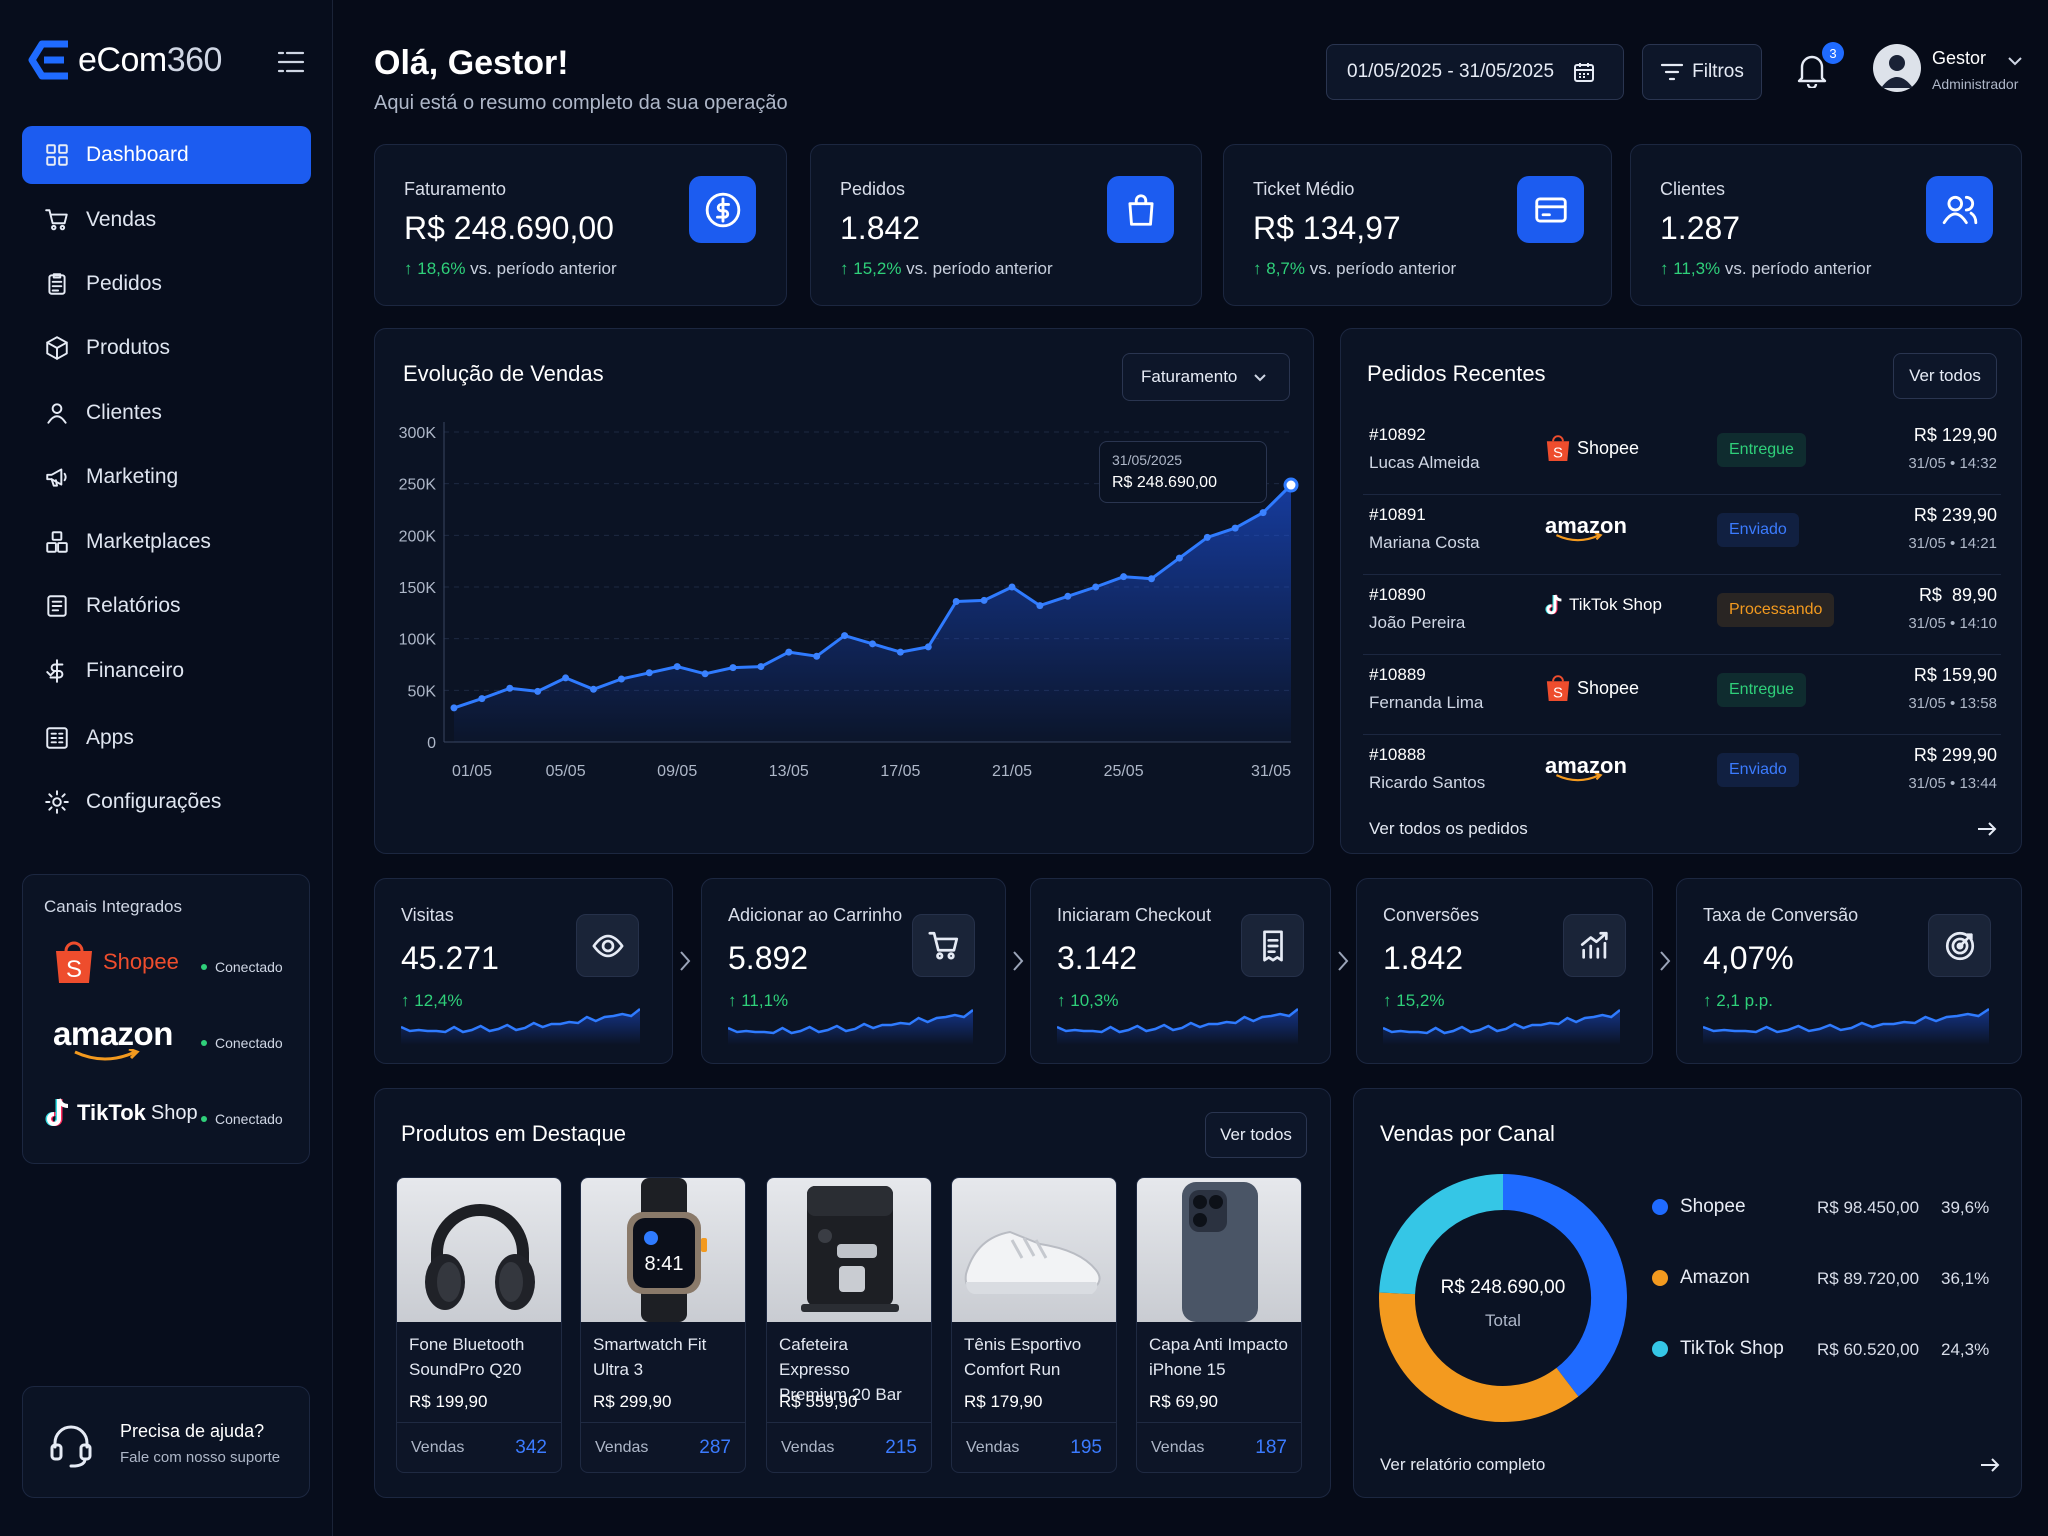 This screenshot has height=1536, width=2048. What do you see at coordinates (194, 59) in the screenshot?
I see `logo-number: 360` at bounding box center [194, 59].